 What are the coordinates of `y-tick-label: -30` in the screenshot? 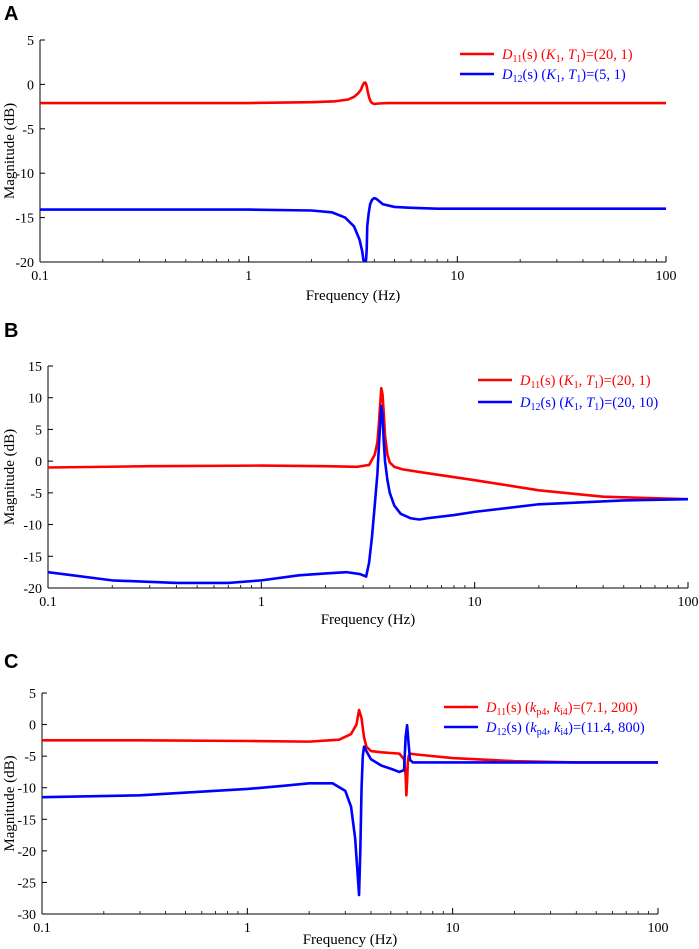 It's located at (26, 915).